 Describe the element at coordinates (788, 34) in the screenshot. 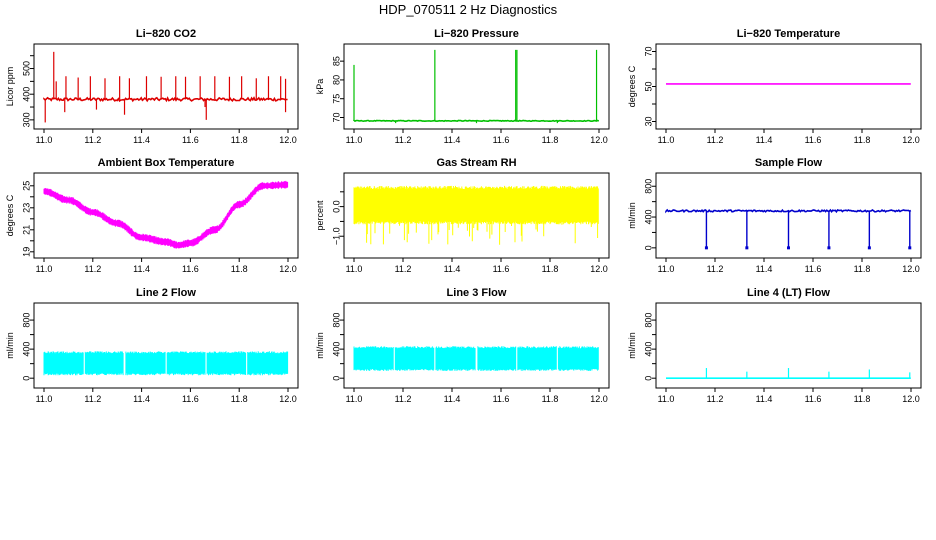

I see `panel-title: Li−820 Temperature` at that location.